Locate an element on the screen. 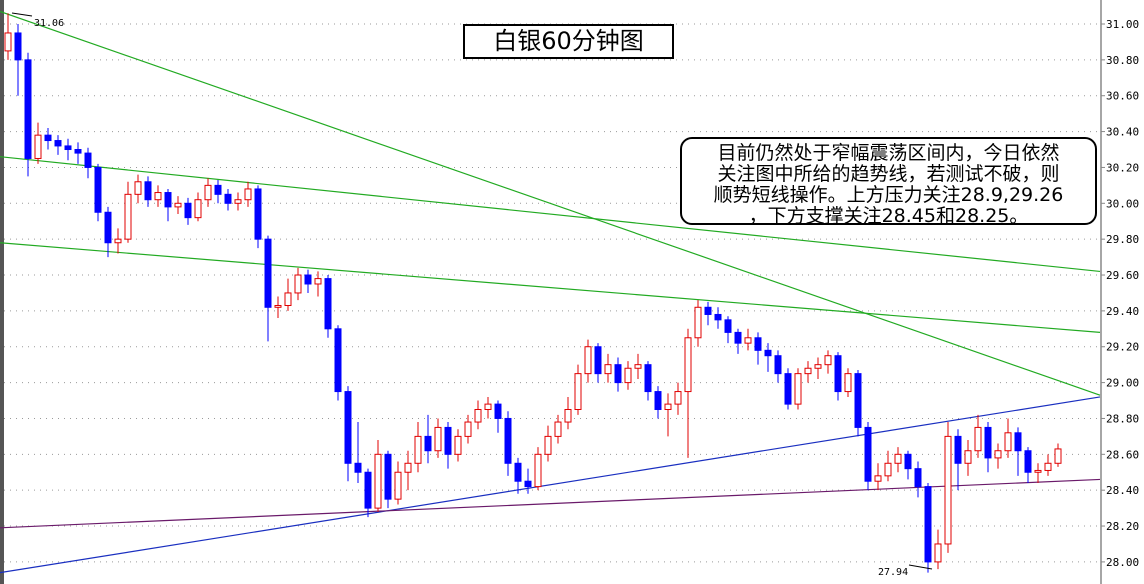 This screenshot has width=1144, height=584. y-tick-label: 28.00 is located at coordinates (1122, 562).